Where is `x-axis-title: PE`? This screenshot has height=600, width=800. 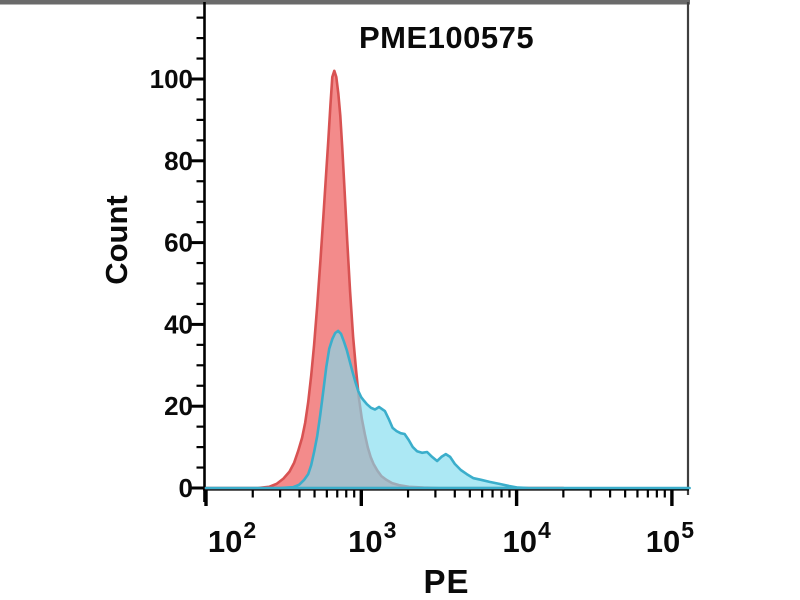
x-axis-title: PE is located at coordinates (446, 581).